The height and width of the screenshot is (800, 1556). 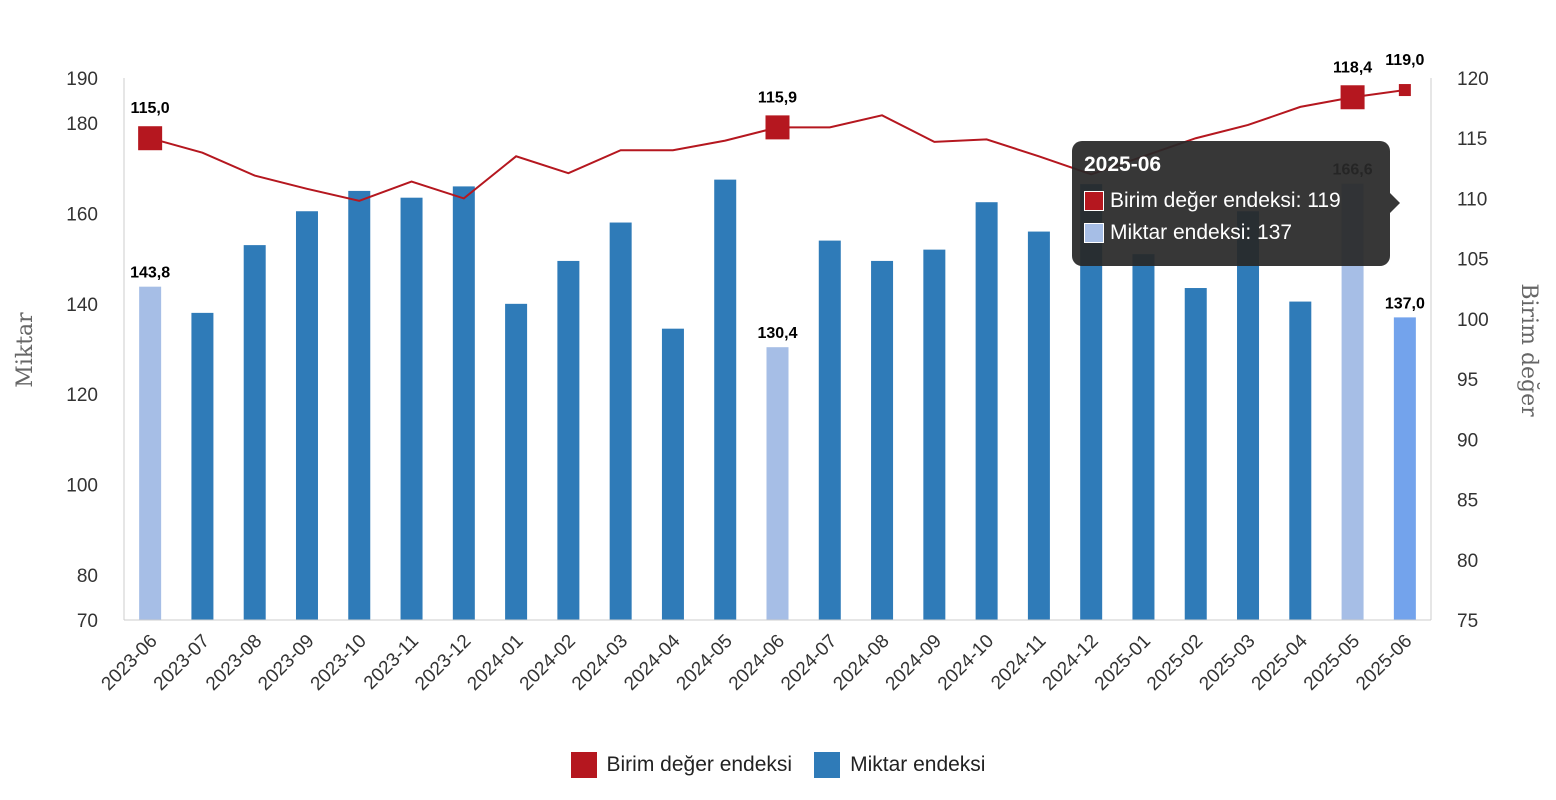 What do you see at coordinates (495, 663) in the screenshot?
I see `x-tick-label: 2024-01` at bounding box center [495, 663].